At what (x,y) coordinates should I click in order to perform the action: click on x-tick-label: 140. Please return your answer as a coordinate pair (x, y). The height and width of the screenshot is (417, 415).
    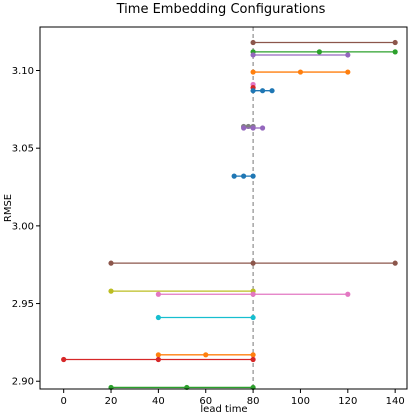
    Looking at the image, I should click on (395, 401).